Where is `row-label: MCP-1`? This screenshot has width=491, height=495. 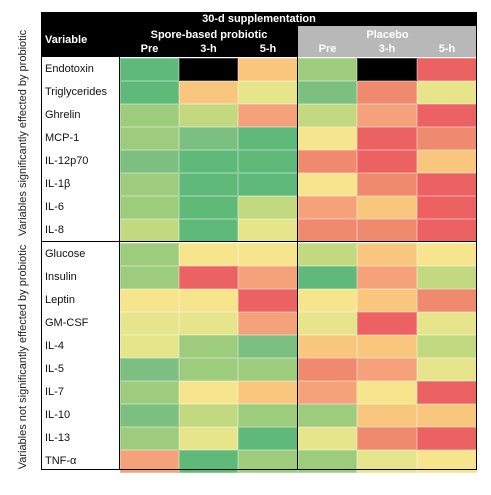
row-label: MCP-1 is located at coordinates (62, 138).